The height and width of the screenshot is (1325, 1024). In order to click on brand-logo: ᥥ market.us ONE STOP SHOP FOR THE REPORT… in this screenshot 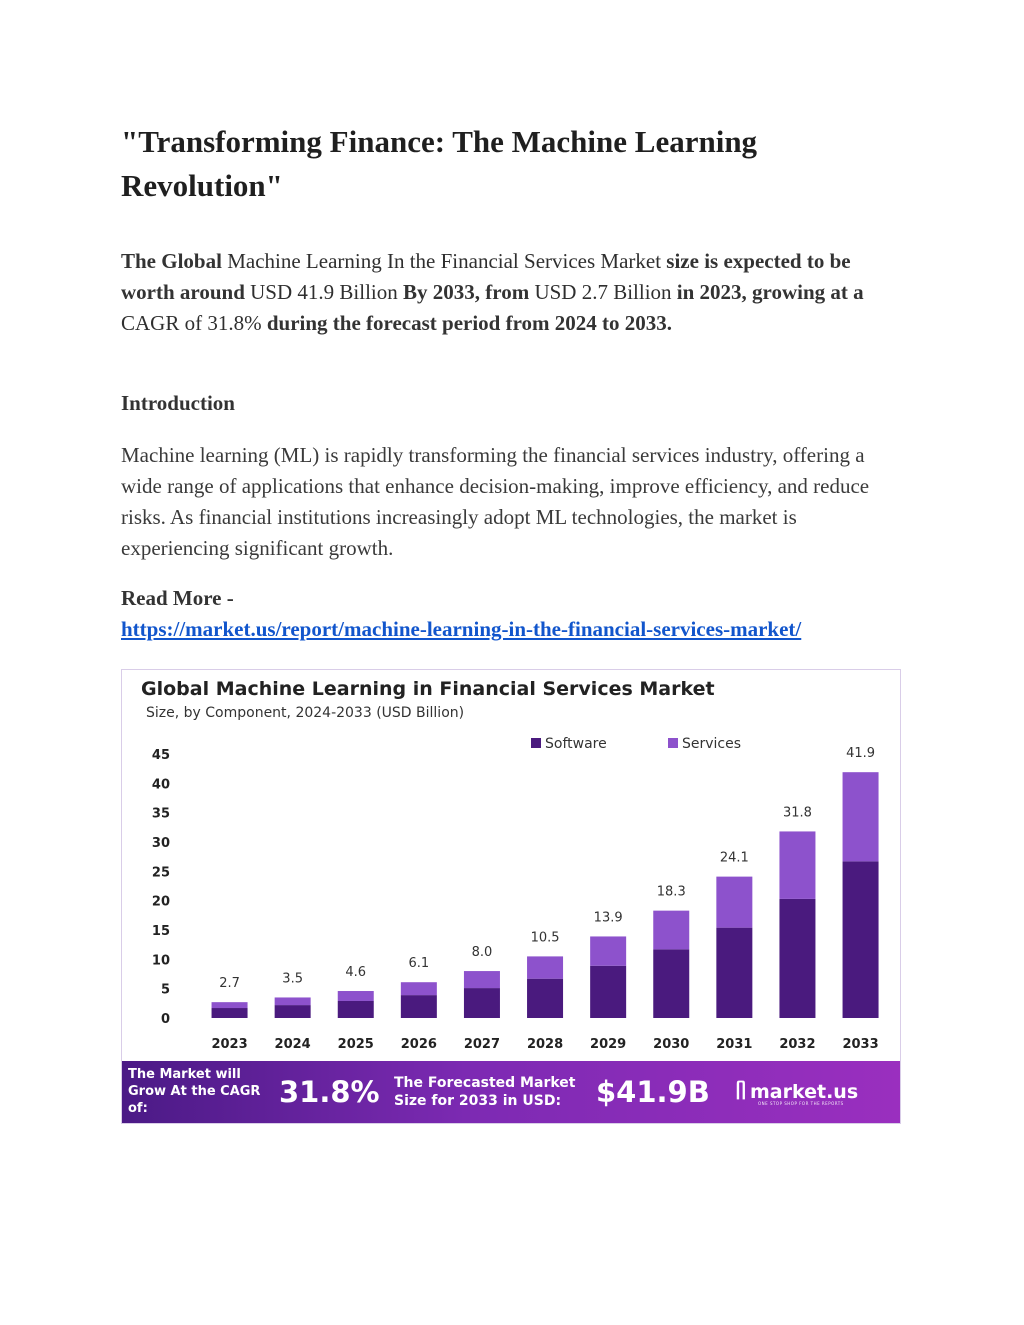, I will do `click(797, 1093)`.